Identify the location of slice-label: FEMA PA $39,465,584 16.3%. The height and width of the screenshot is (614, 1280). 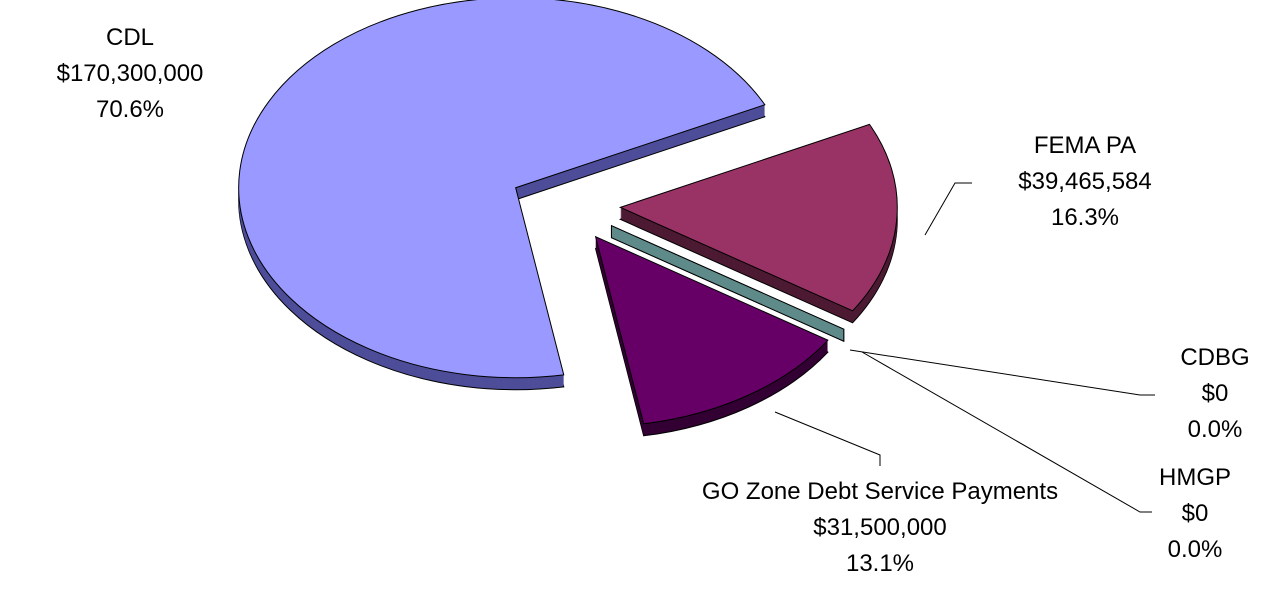
(1084, 182).